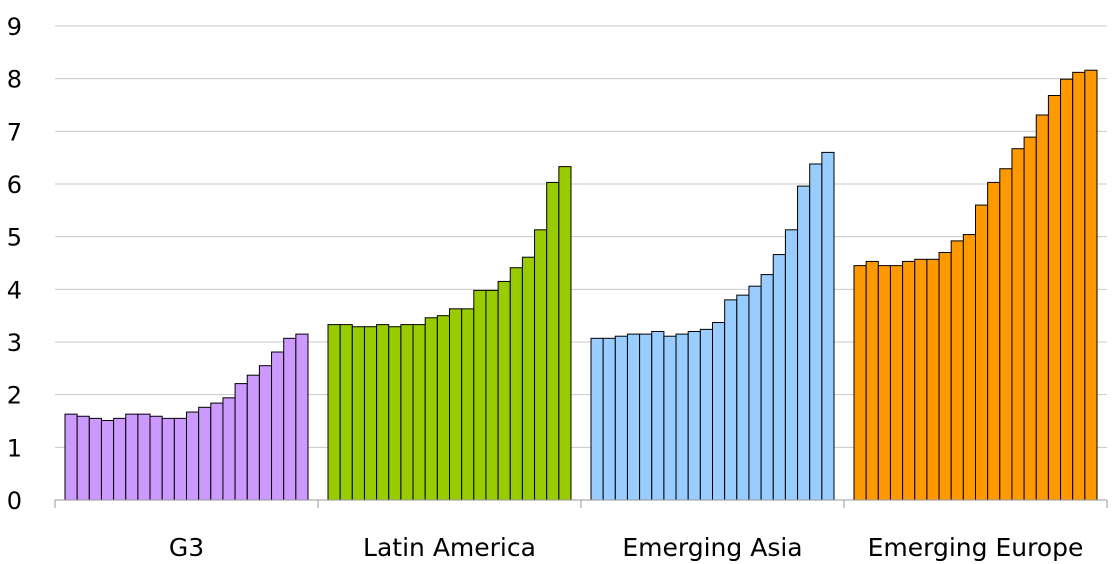 Image resolution: width=1112 pixels, height=564 pixels. Describe the element at coordinates (14, 501) in the screenshot. I see `y-tick-label: 0` at that location.